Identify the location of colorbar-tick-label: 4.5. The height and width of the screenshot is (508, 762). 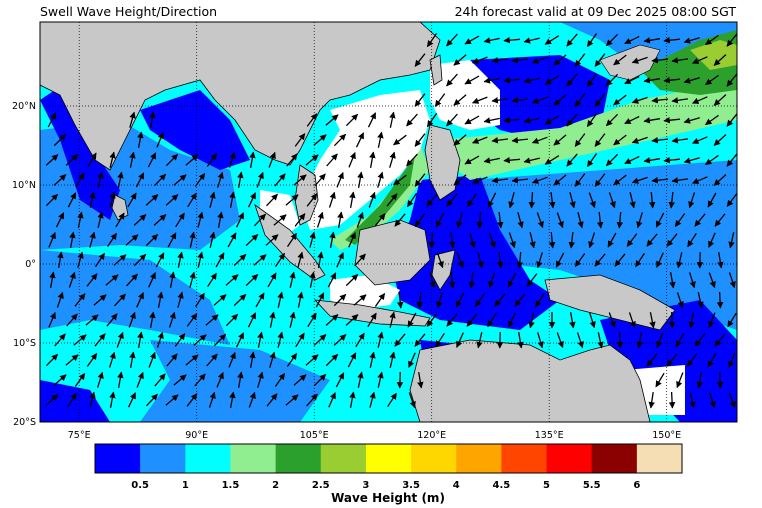
(502, 485).